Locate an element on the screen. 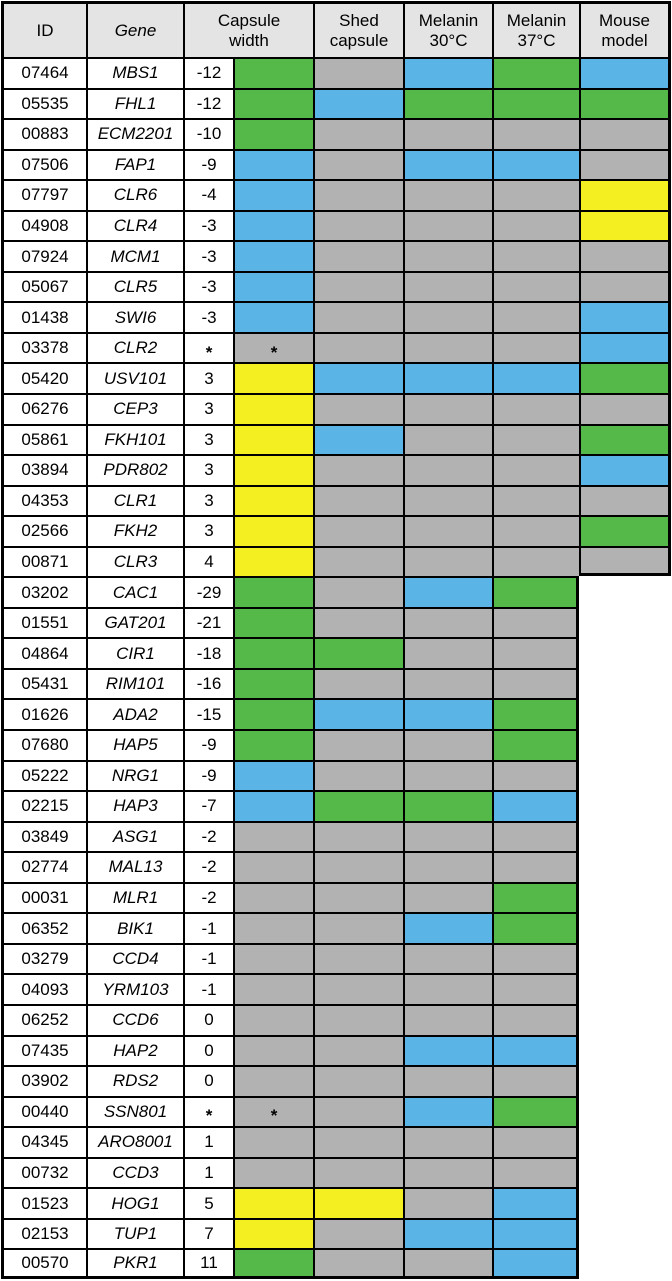 The height and width of the screenshot is (1281, 672). table-row: 03894 PDR802 3 is located at coordinates (336, 469).